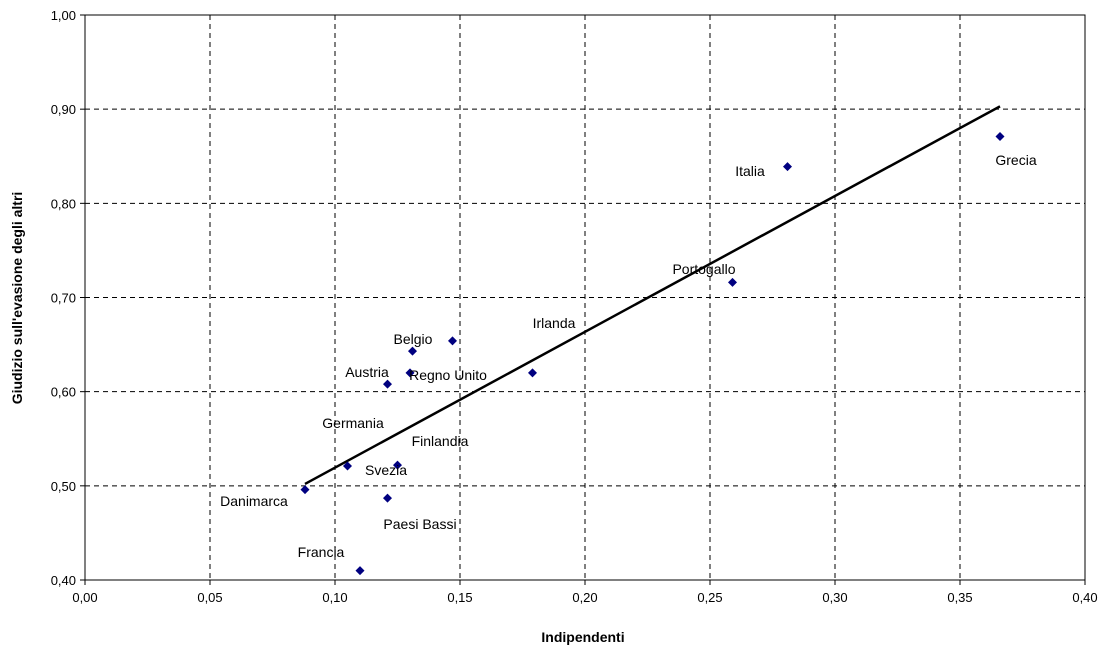 The image size is (1106, 655). I want to click on x-tick-label: 0,35, so click(959, 597).